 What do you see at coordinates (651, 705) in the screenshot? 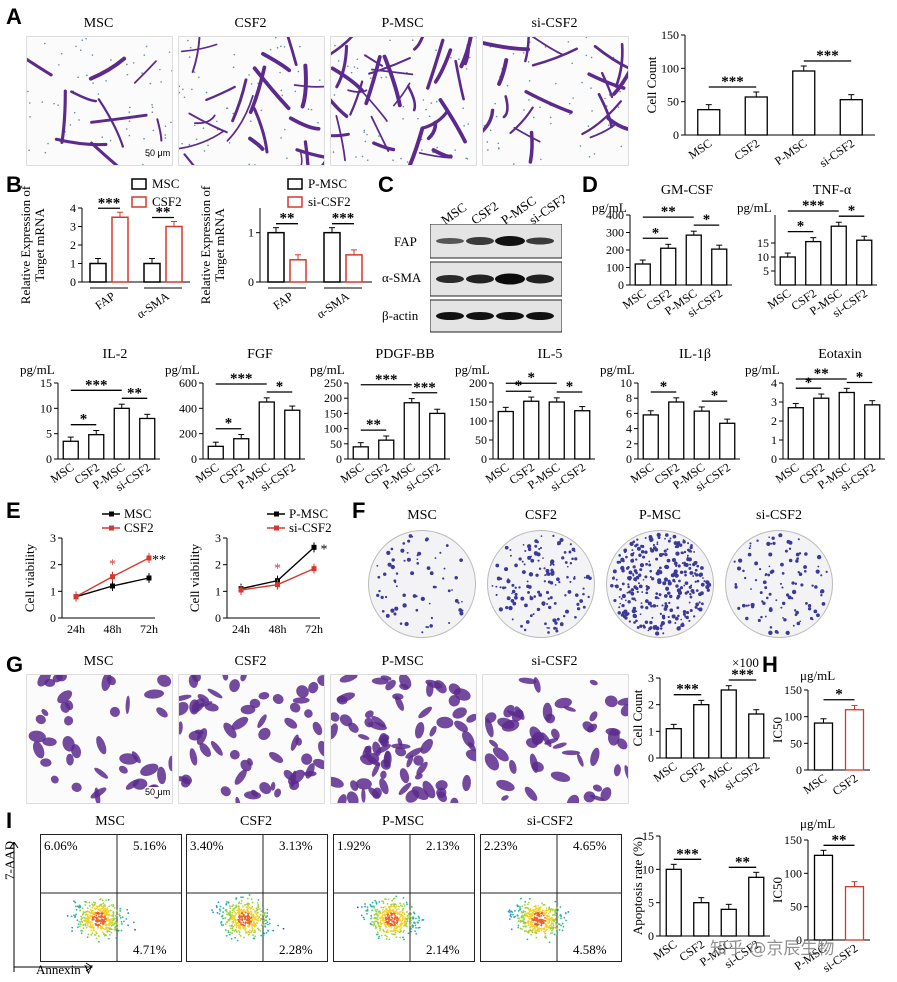
I see `chart-g-y-tick-label: 2` at bounding box center [651, 705].